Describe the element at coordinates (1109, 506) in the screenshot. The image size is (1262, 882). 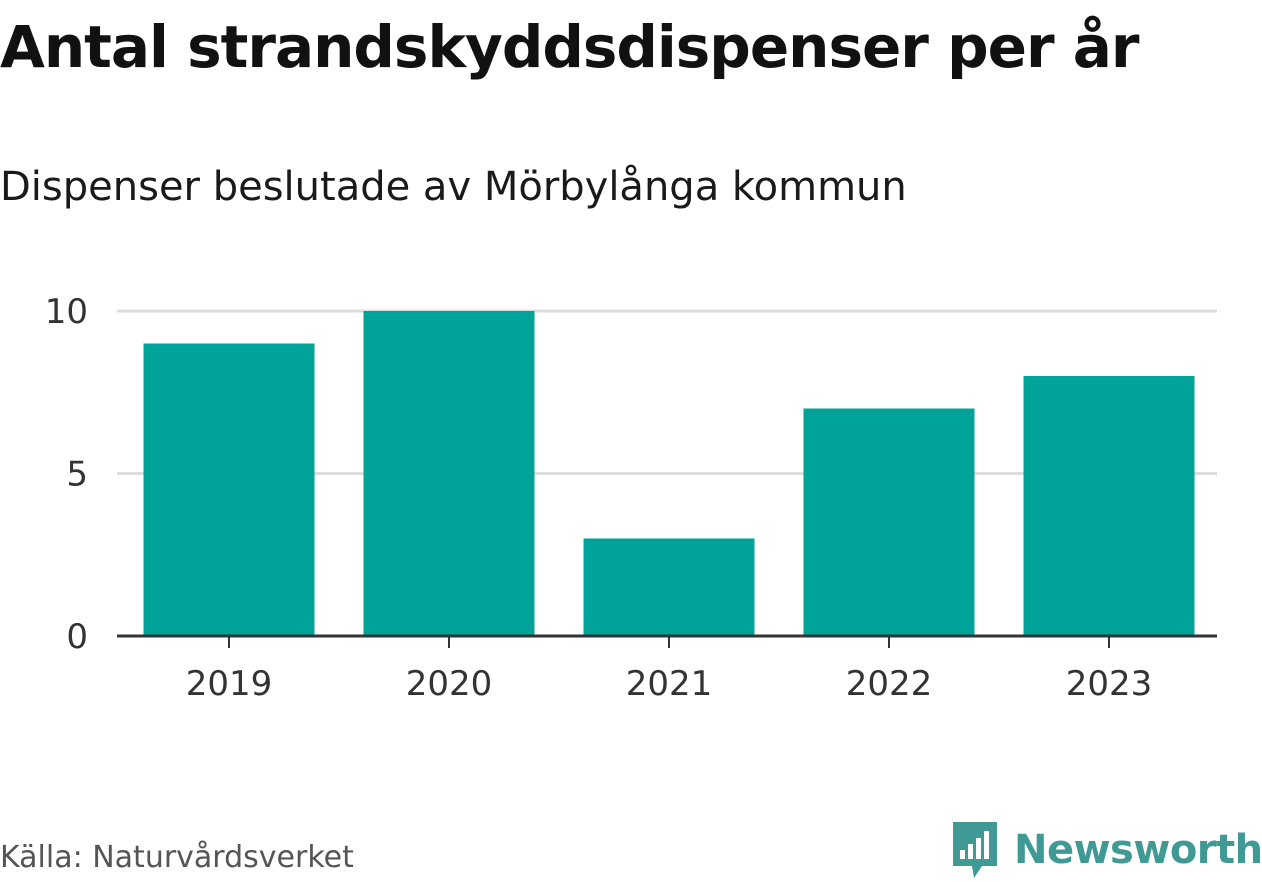
I see `bar-2023` at that location.